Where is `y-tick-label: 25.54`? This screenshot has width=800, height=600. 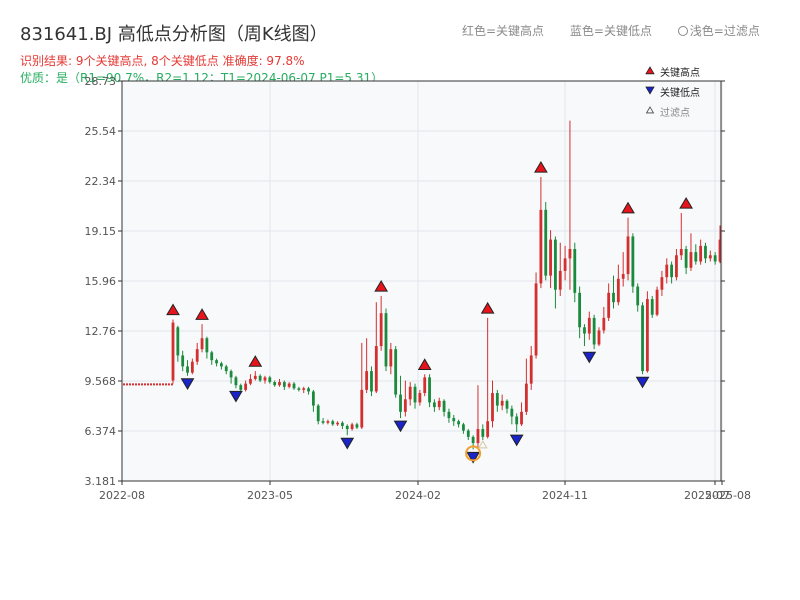 y-tick-label: 25.54 is located at coordinates (101, 131).